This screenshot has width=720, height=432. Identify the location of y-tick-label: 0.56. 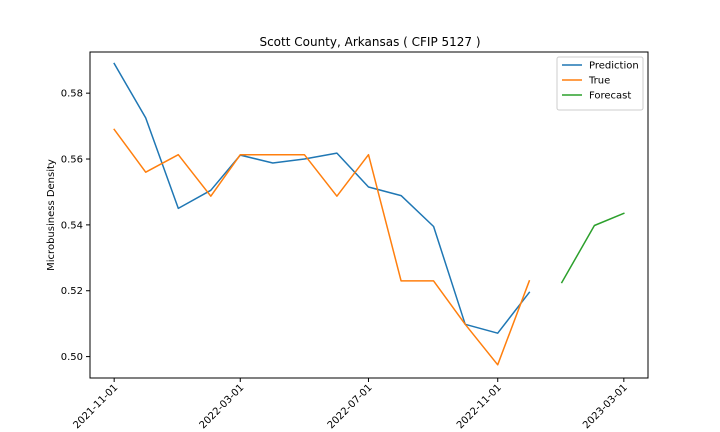
(72, 160).